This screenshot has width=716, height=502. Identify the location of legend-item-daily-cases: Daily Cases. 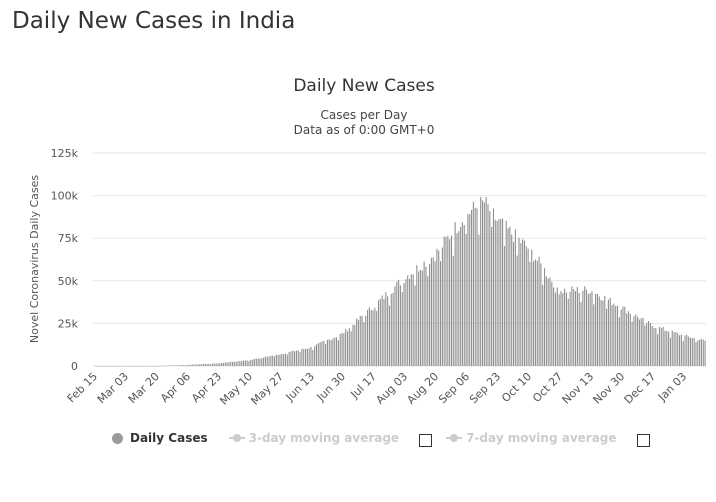
(160, 438).